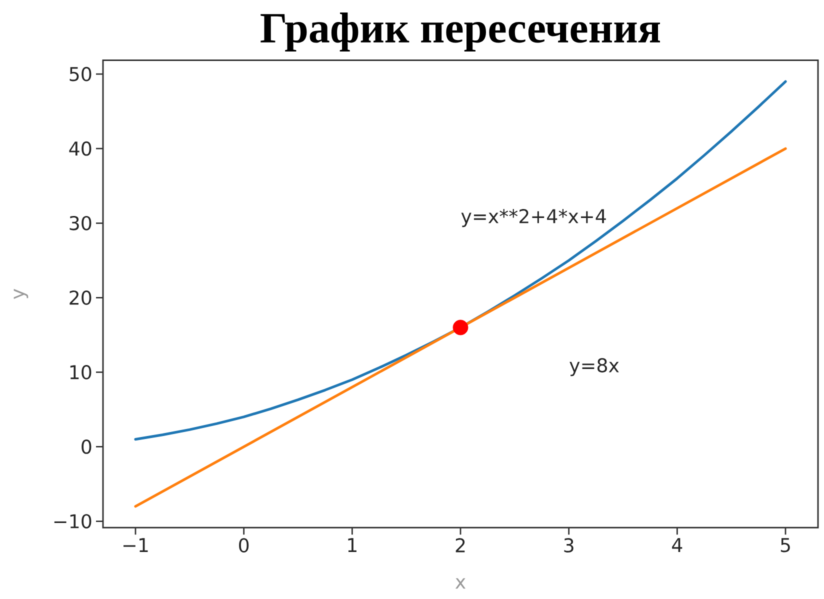  I want to click on y-axis-title: y, so click(21, 294).